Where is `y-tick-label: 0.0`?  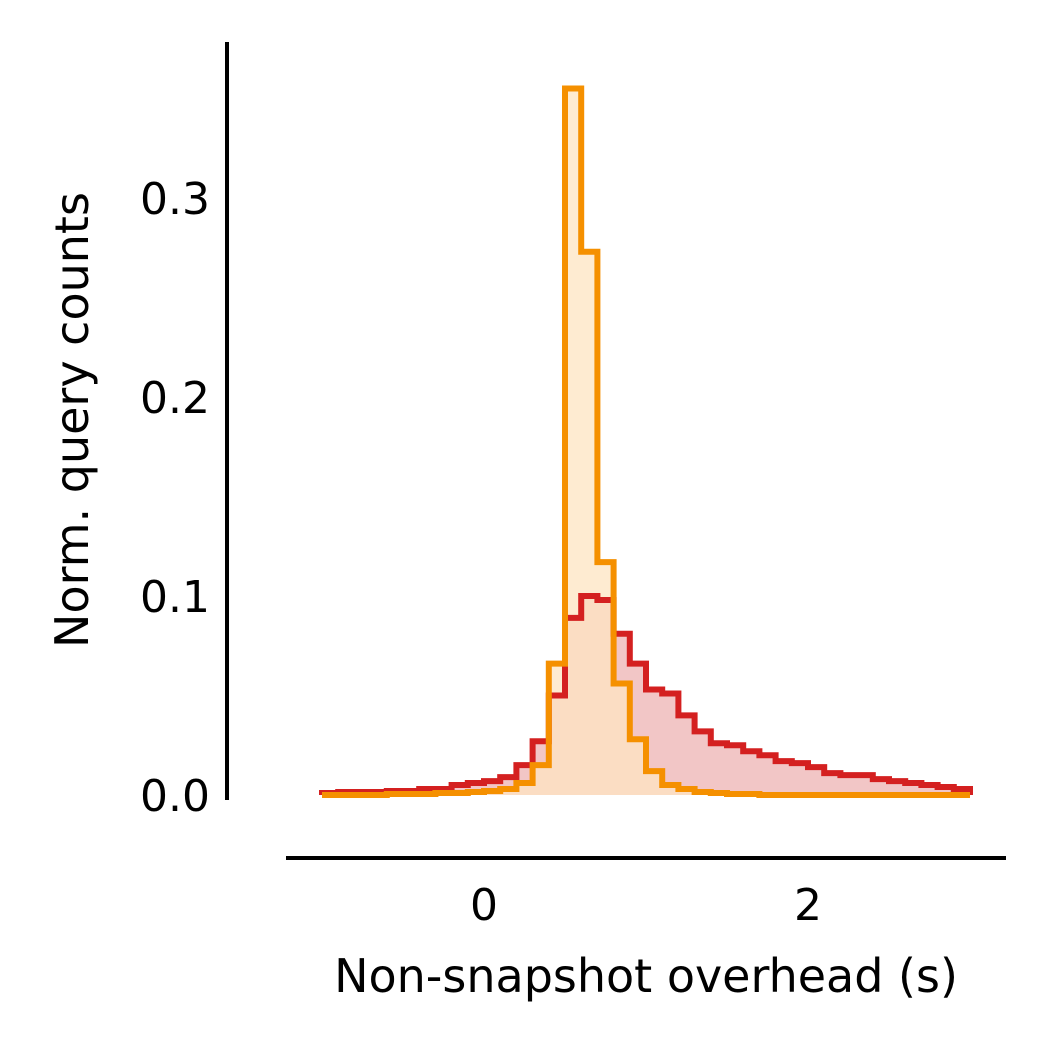
y-tick-label: 0.0 is located at coordinates (175, 796).